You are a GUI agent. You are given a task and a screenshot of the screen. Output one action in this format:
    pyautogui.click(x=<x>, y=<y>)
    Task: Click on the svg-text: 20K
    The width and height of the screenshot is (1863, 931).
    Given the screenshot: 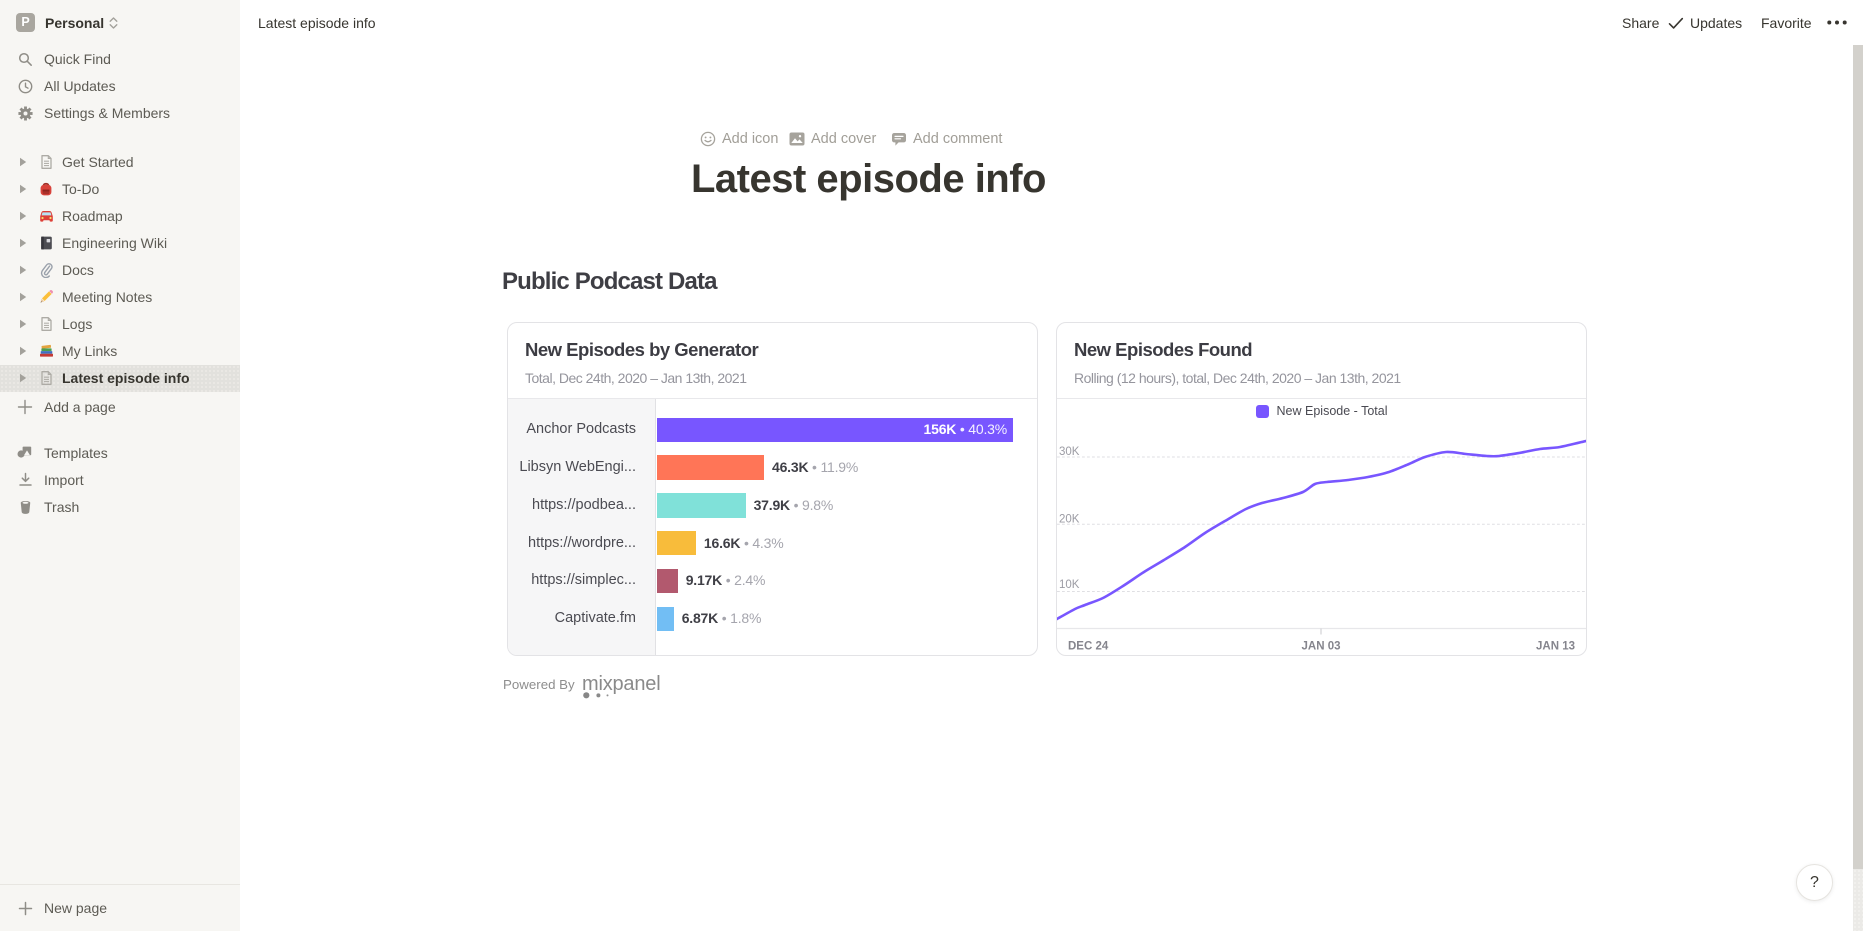 What is the action you would take?
    pyautogui.click(x=1069, y=520)
    